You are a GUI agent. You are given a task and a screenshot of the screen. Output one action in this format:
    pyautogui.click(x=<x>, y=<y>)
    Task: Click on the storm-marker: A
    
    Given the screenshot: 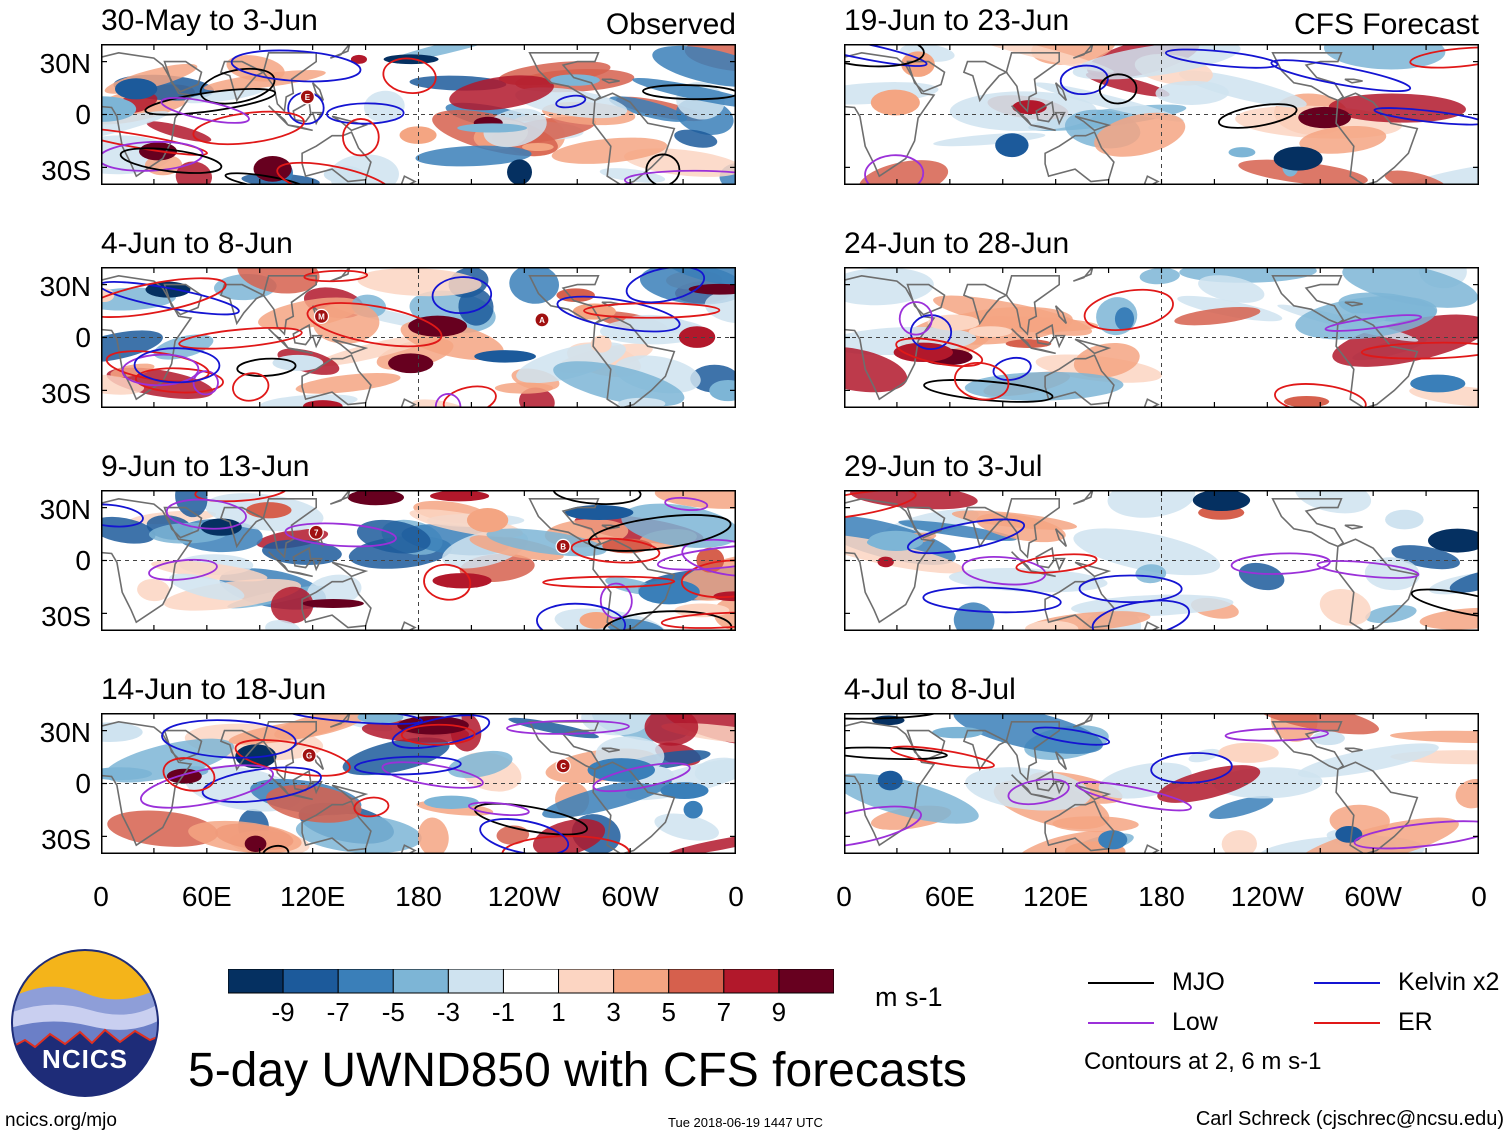 What is the action you would take?
    pyautogui.click(x=542, y=320)
    